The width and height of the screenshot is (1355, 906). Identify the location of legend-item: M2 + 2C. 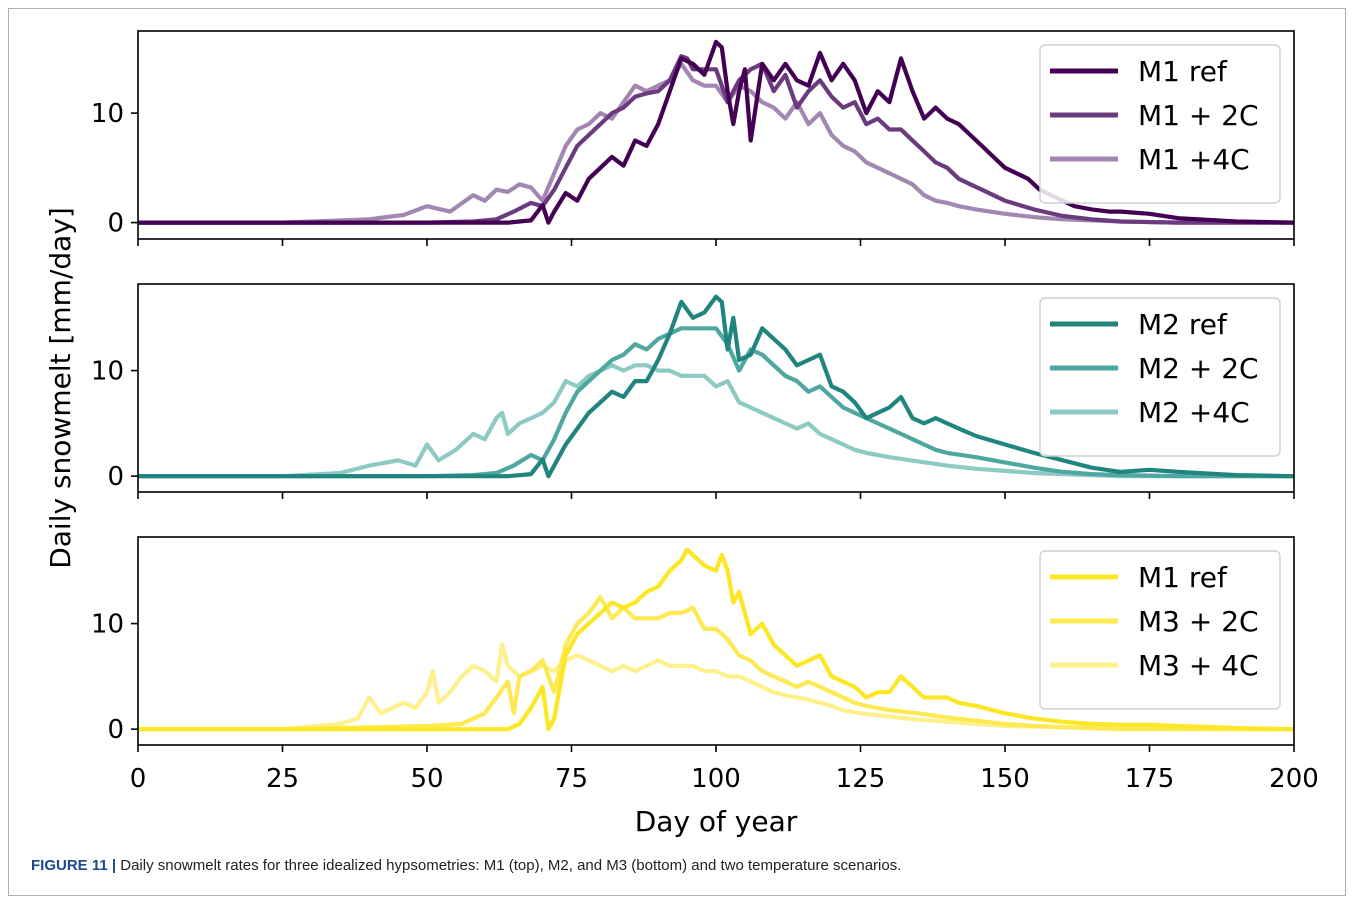
(1154, 368).